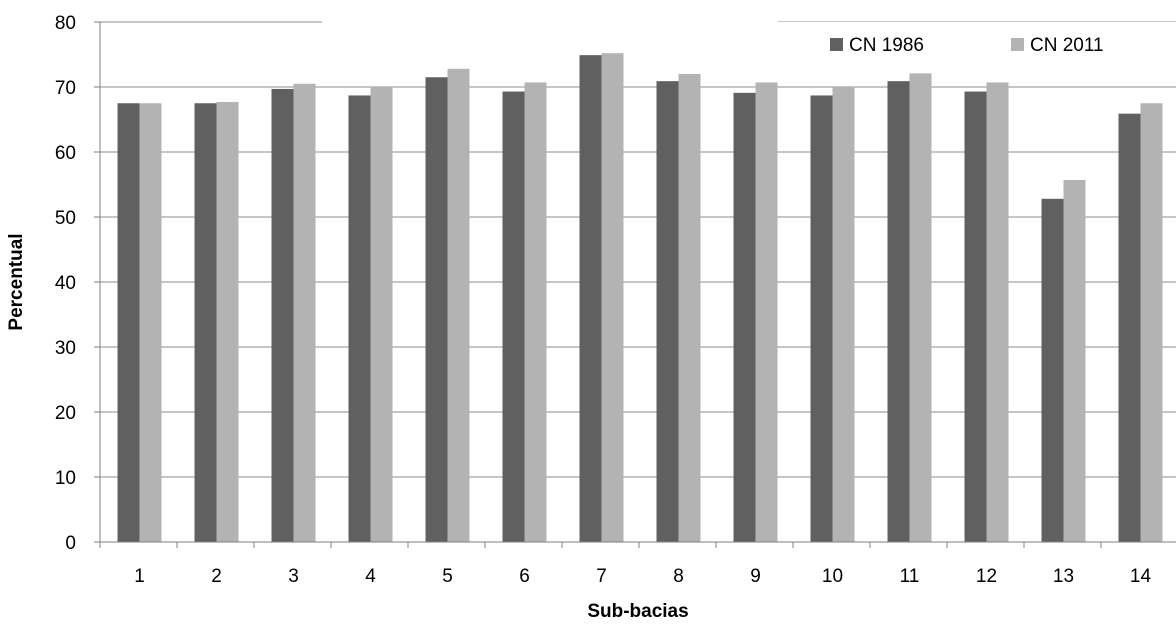 The height and width of the screenshot is (626, 1176). What do you see at coordinates (447, 576) in the screenshot?
I see `x-tick-label: 5` at bounding box center [447, 576].